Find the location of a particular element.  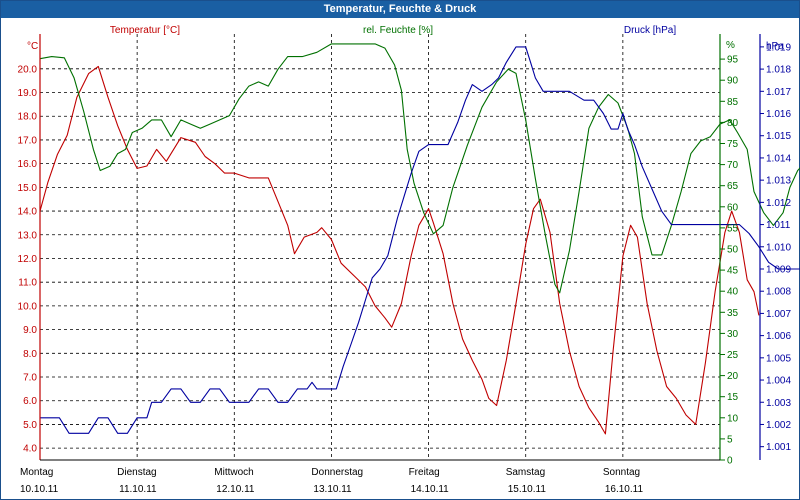

humidity-tick-label: 70 is located at coordinates (733, 165).